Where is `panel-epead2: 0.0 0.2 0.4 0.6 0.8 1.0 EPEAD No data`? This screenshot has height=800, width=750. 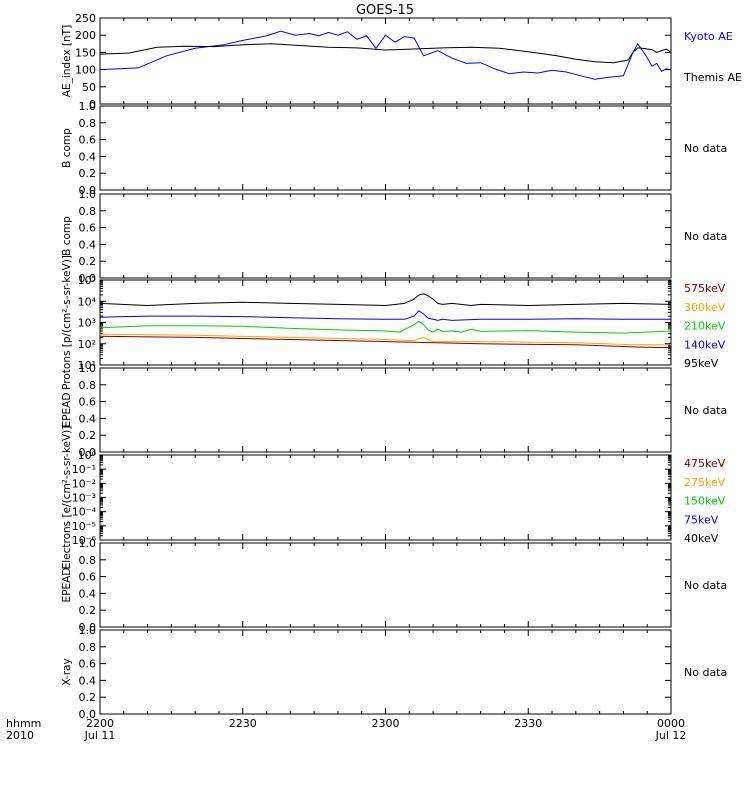 panel-epead2: 0.0 0.2 0.4 0.6 0.8 1.0 EPEAD No data is located at coordinates (394, 585).